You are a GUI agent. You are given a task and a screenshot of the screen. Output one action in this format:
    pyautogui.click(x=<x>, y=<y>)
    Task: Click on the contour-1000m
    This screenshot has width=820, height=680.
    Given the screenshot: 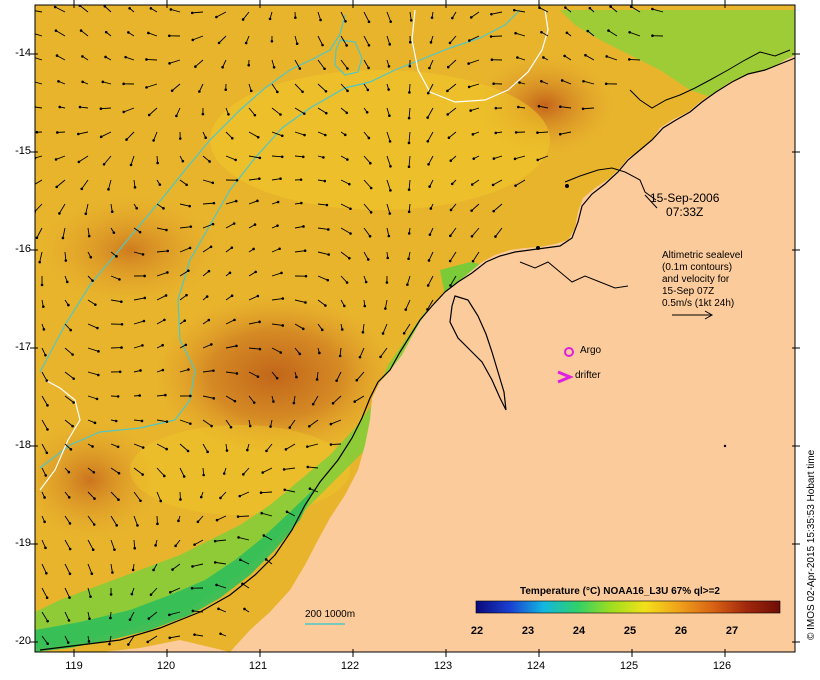 What is the action you would take?
    pyautogui.click(x=480, y=56)
    